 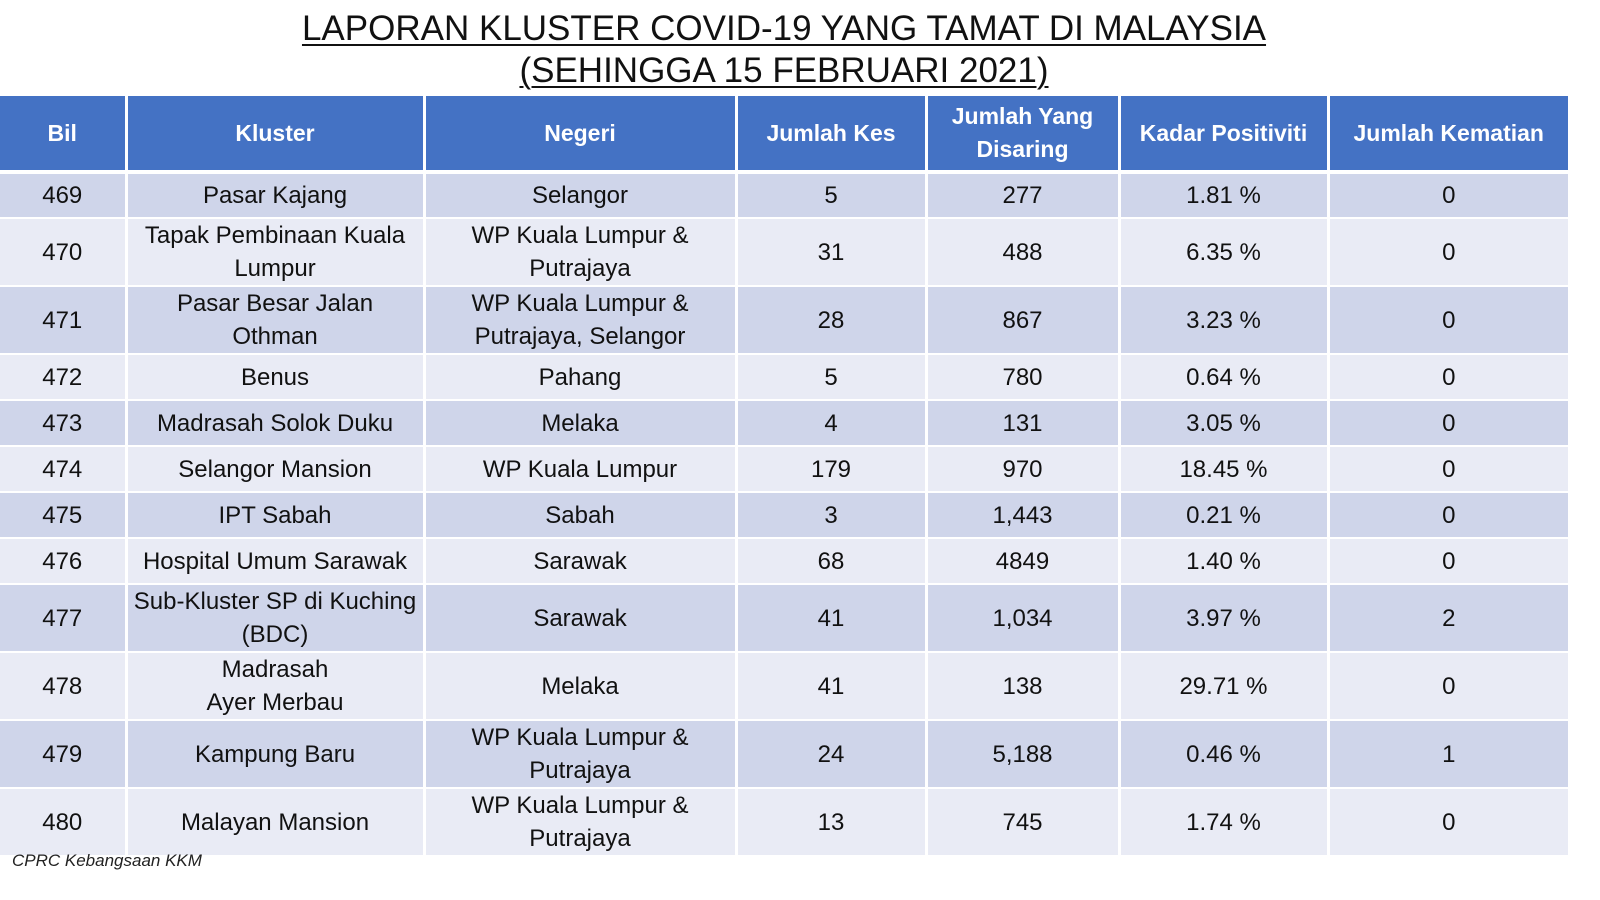 I want to click on cell-bil: 472, so click(x=64, y=377).